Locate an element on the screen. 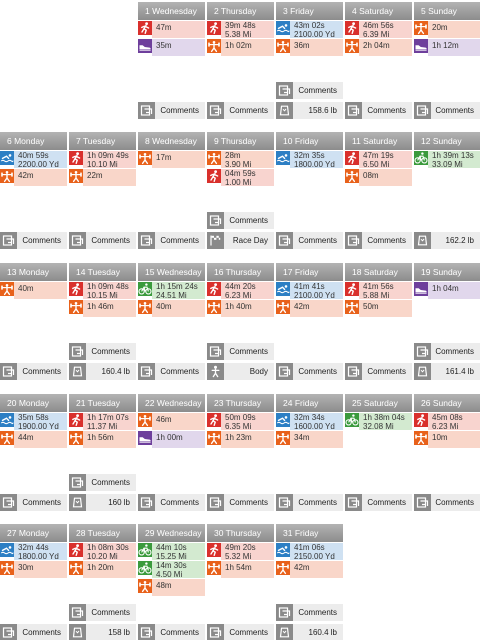 This screenshot has width=480, height=640. day-header: 1 Wednesday is located at coordinates (171, 11).